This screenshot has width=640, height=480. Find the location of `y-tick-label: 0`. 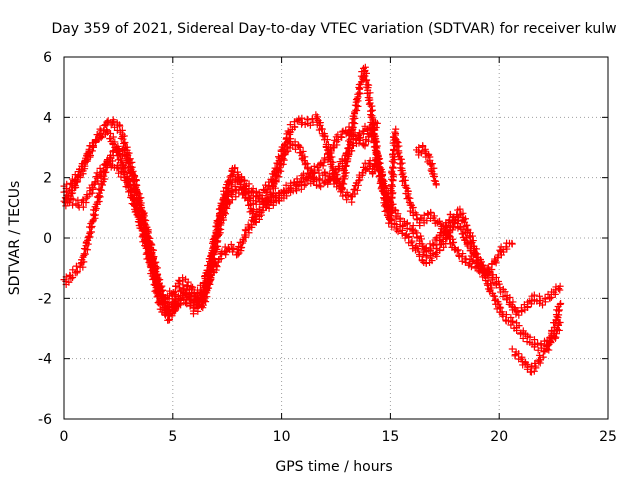

y-tick-label: 0 is located at coordinates (47, 239).